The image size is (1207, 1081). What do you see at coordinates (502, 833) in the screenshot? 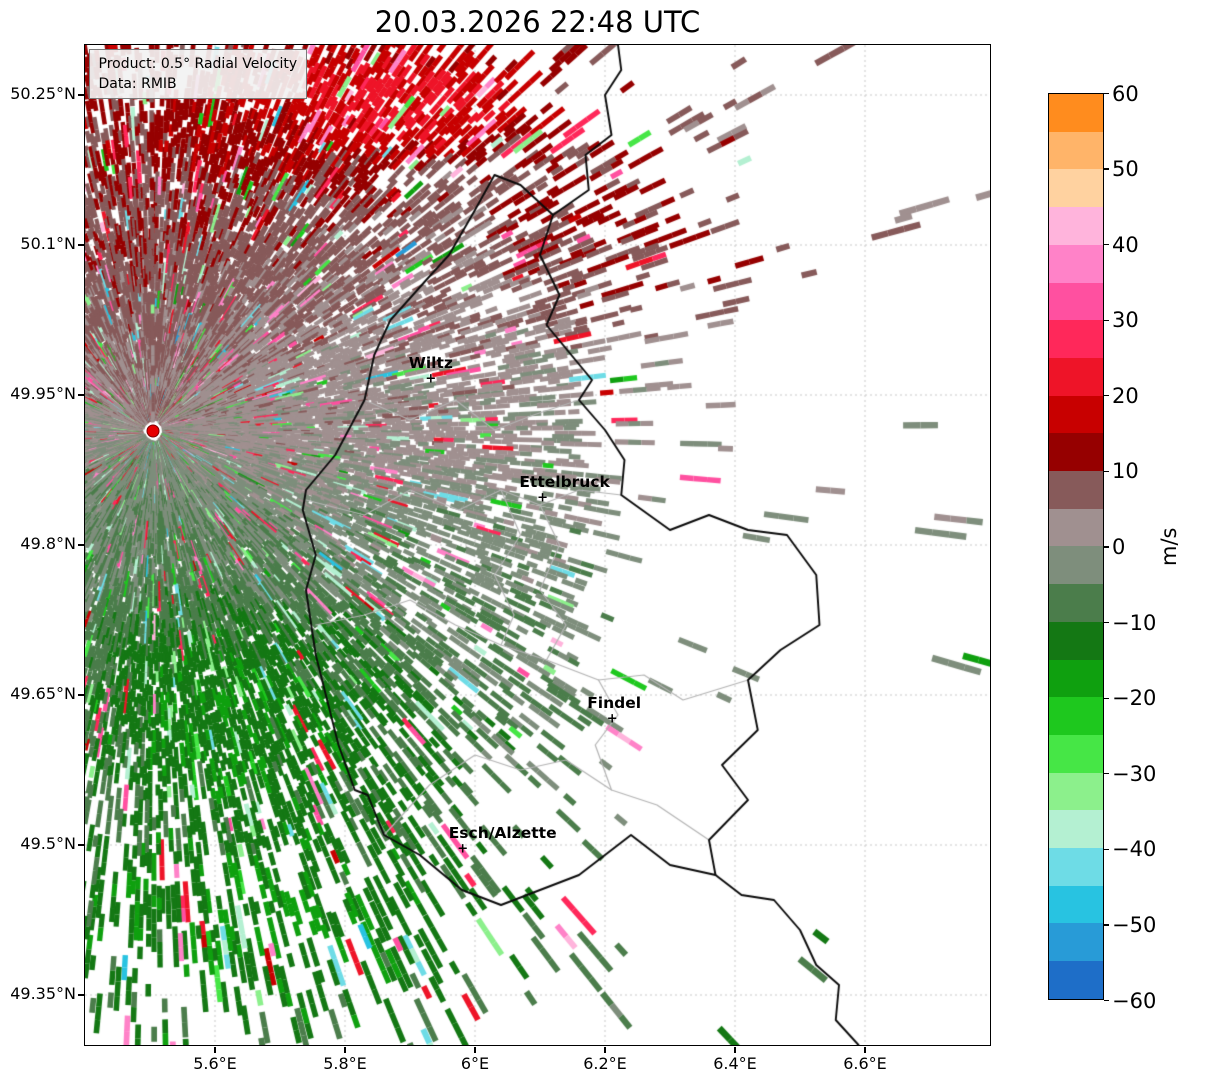
I see `city-label-esch-alzette: Esch/Alzette` at bounding box center [502, 833].